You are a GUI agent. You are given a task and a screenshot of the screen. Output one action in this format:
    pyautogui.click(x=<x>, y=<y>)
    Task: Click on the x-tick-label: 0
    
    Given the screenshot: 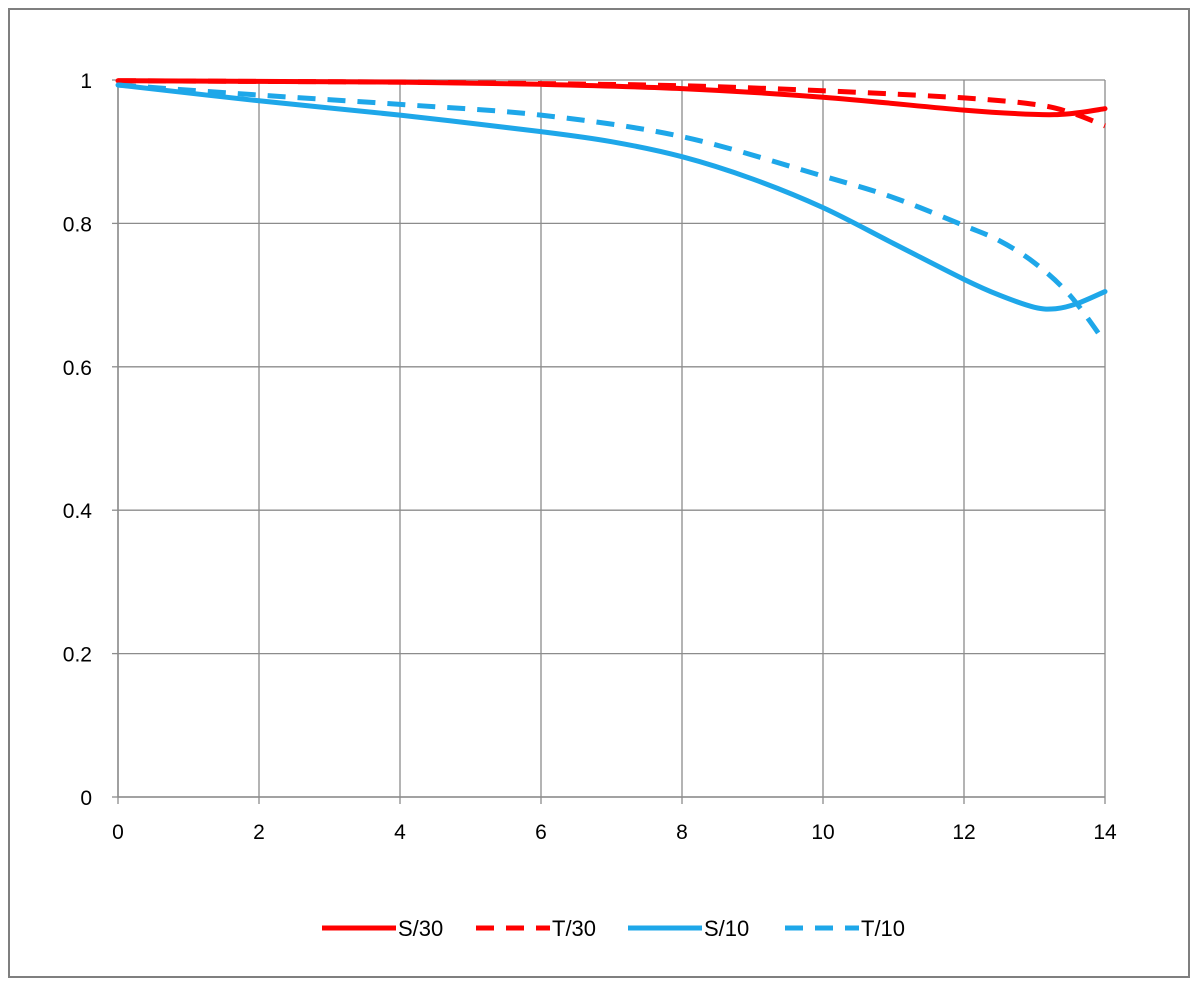 What is the action you would take?
    pyautogui.click(x=118, y=832)
    